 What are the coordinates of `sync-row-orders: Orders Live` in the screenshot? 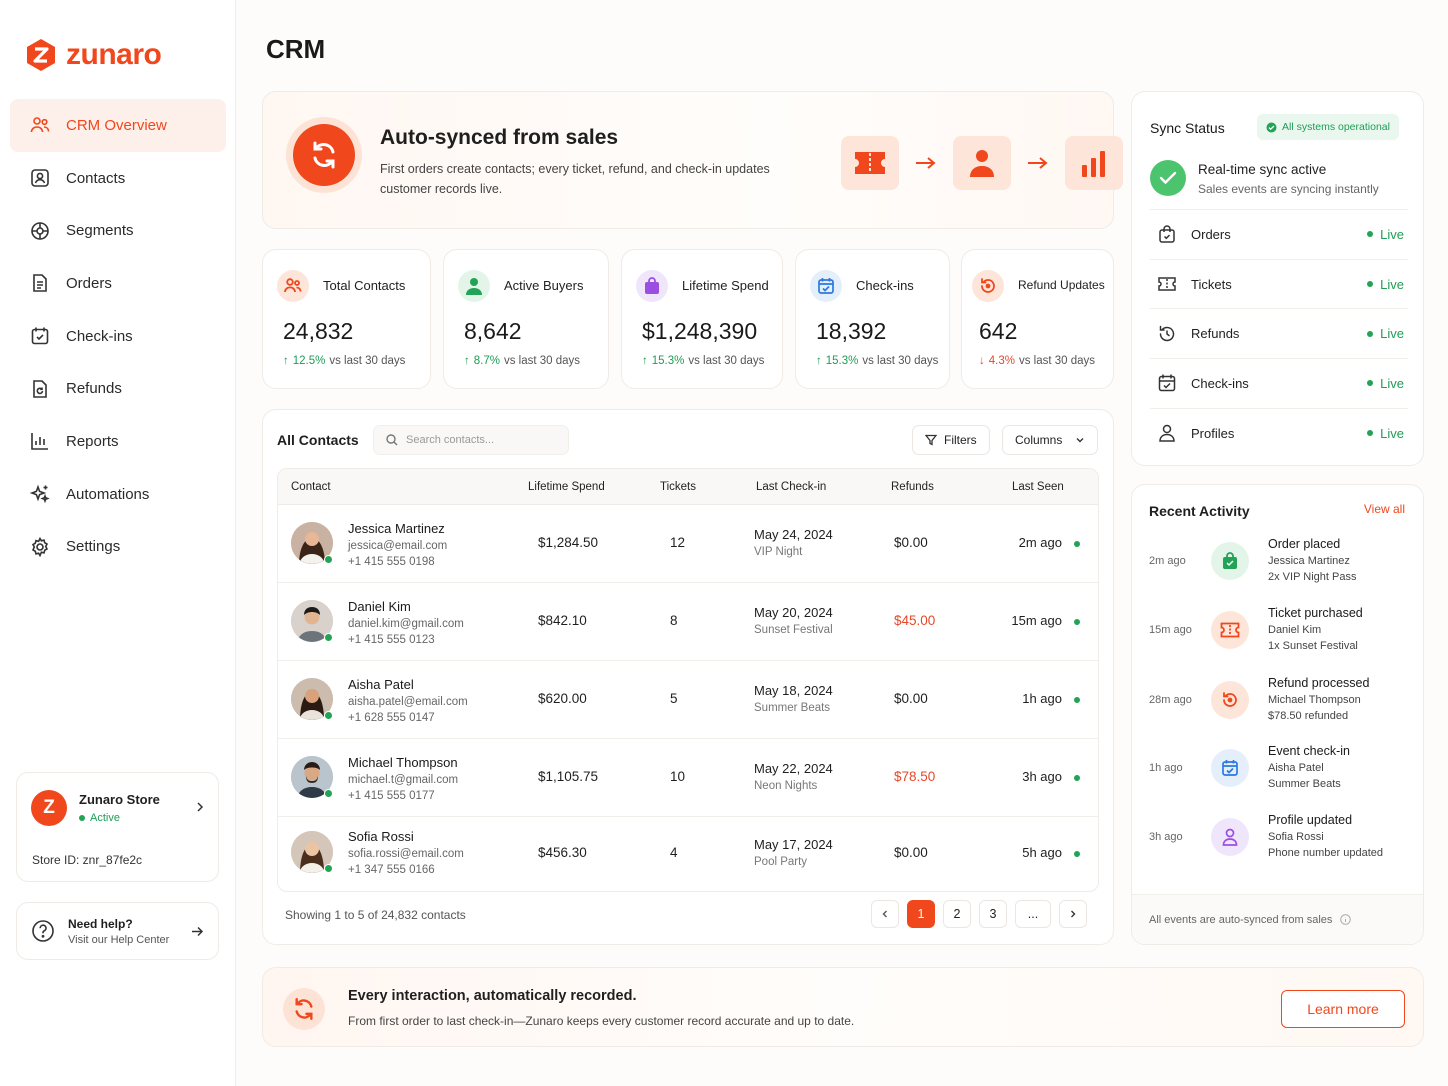 It's located at (1279, 234).